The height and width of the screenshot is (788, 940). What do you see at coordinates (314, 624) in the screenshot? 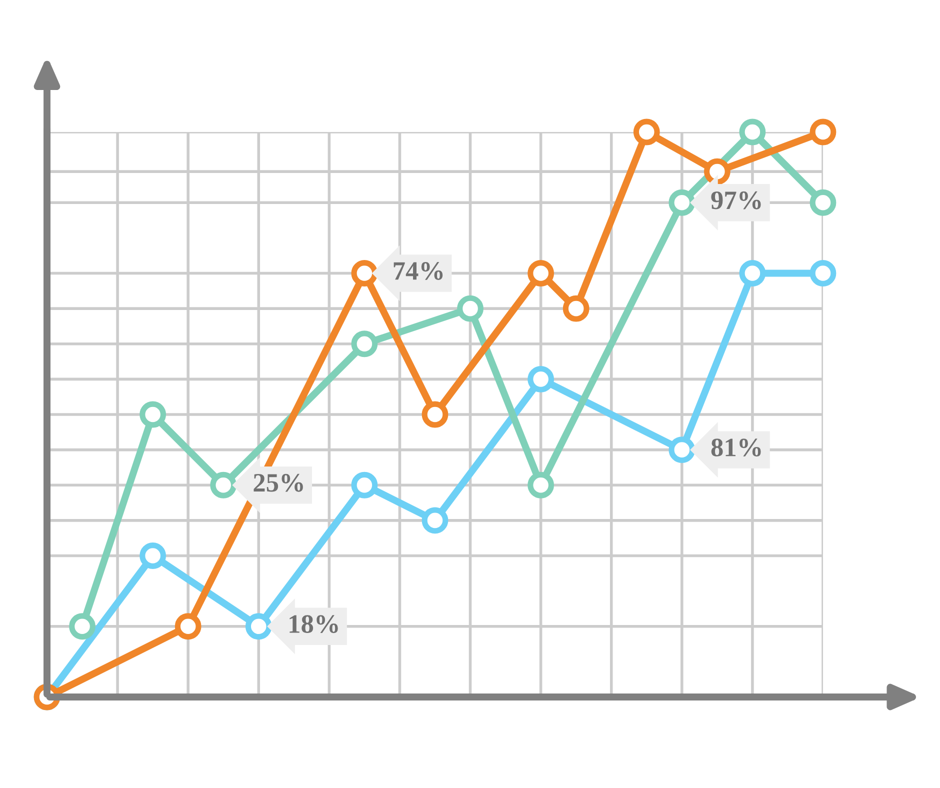
I see `annotation: 18%` at bounding box center [314, 624].